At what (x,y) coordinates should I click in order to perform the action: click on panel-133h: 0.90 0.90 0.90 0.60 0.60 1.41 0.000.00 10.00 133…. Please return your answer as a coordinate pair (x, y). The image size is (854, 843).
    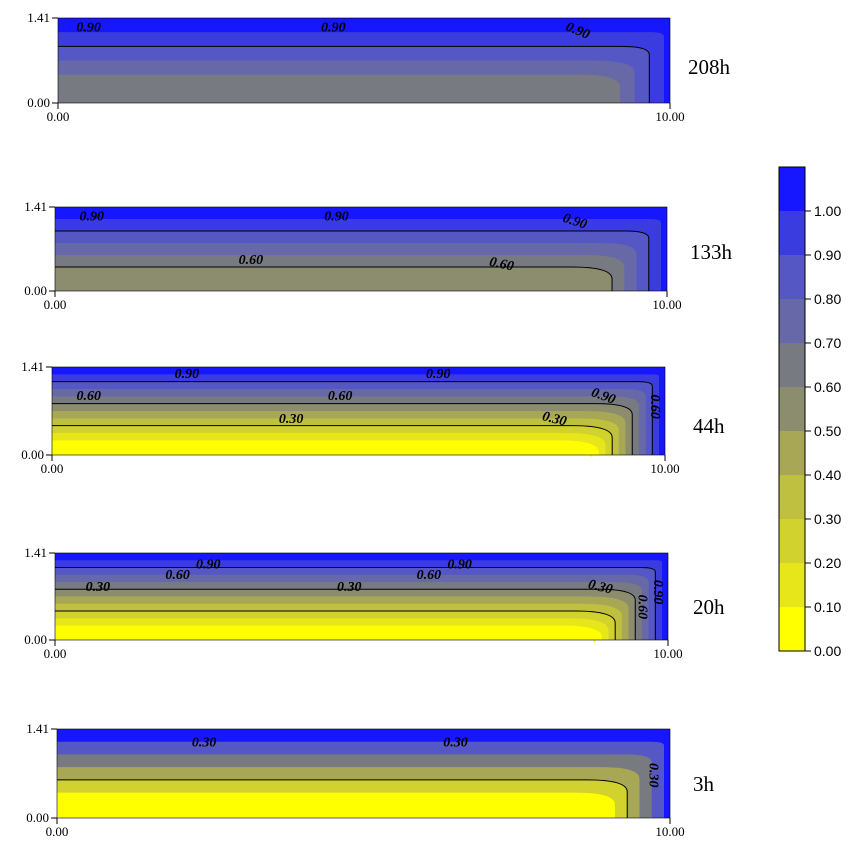
    Looking at the image, I should click on (378, 255).